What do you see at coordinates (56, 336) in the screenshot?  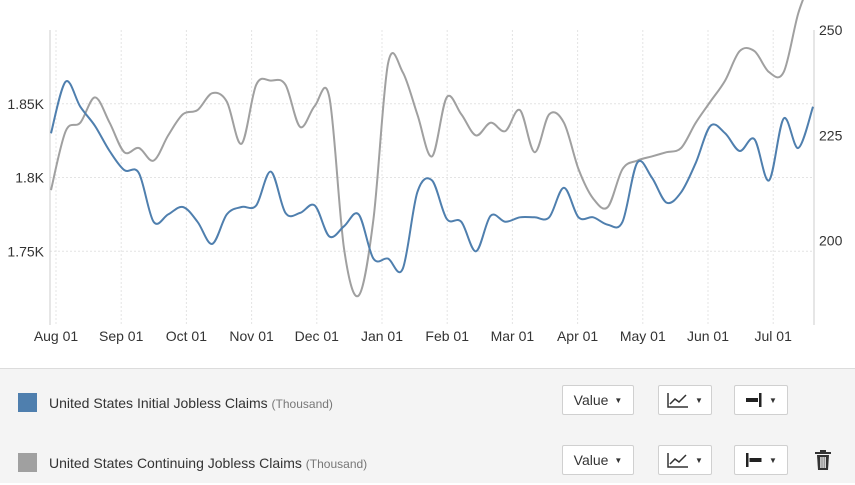 I see `x-tick-label: Aug 01` at bounding box center [56, 336].